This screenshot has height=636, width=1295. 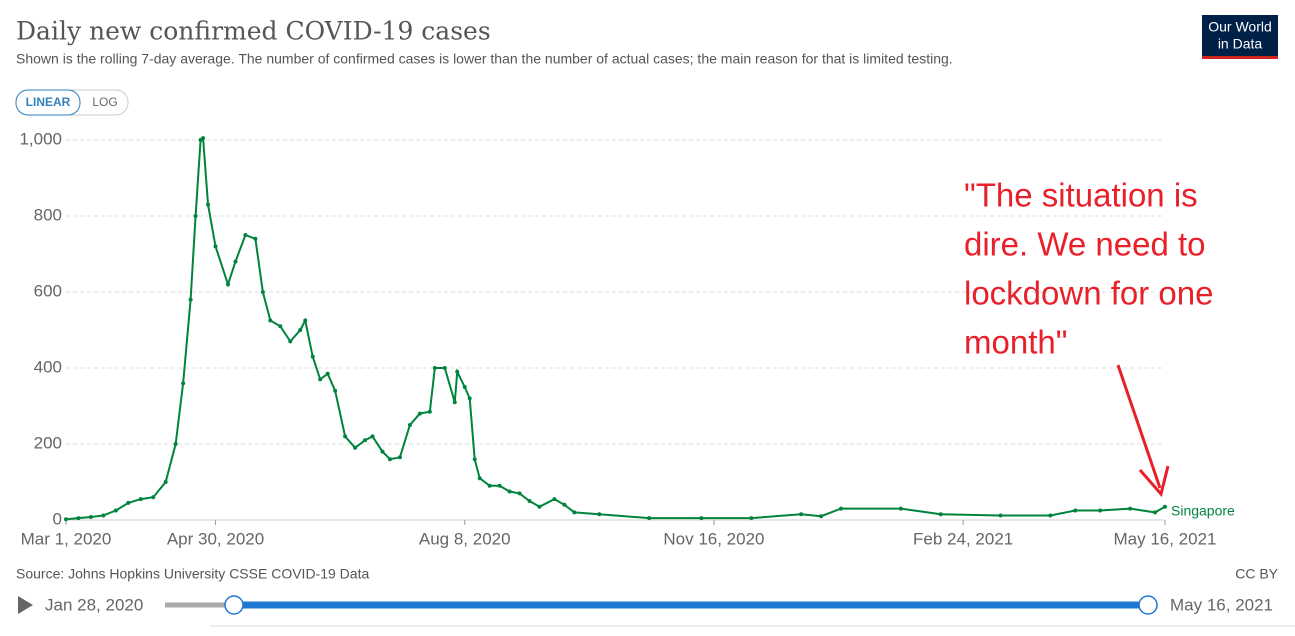 What do you see at coordinates (25, 605) in the screenshot?
I see `play-button` at bounding box center [25, 605].